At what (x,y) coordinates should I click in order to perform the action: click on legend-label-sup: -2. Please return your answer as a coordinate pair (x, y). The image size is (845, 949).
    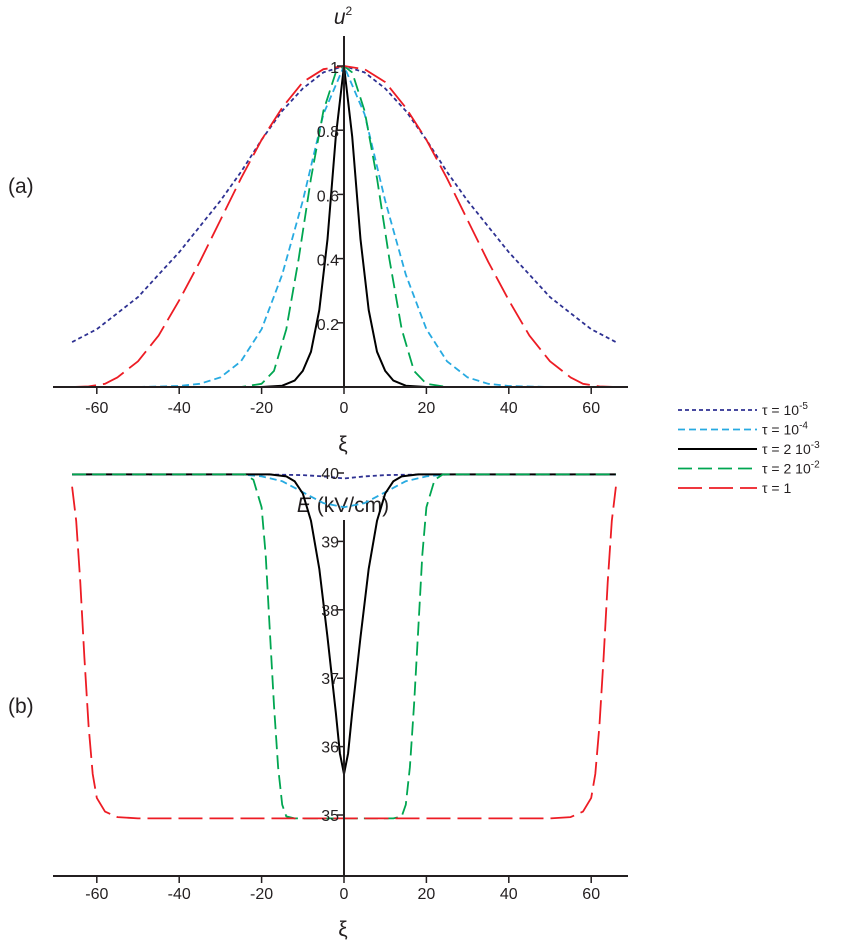
    Looking at the image, I should click on (815, 465).